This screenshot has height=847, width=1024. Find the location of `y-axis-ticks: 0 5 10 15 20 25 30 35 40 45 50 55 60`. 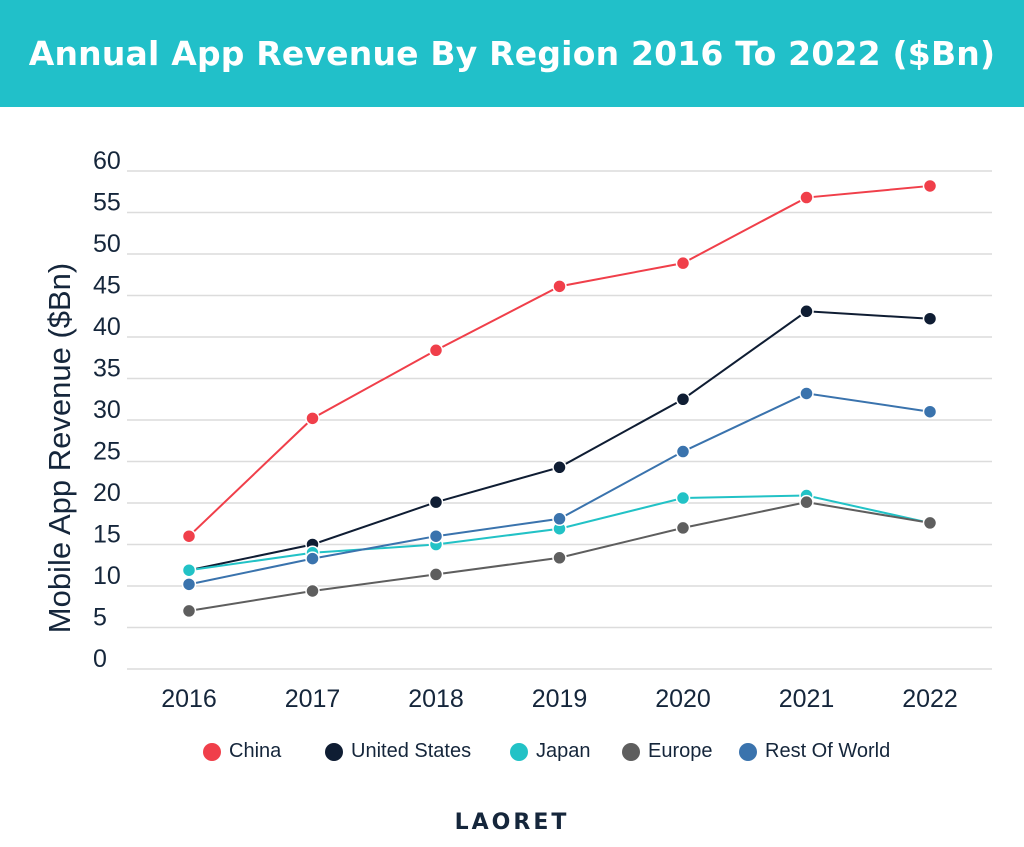

y-axis-ticks: 0 5 10 15 20 25 30 35 40 45 50 55 60 is located at coordinates (107, 410).